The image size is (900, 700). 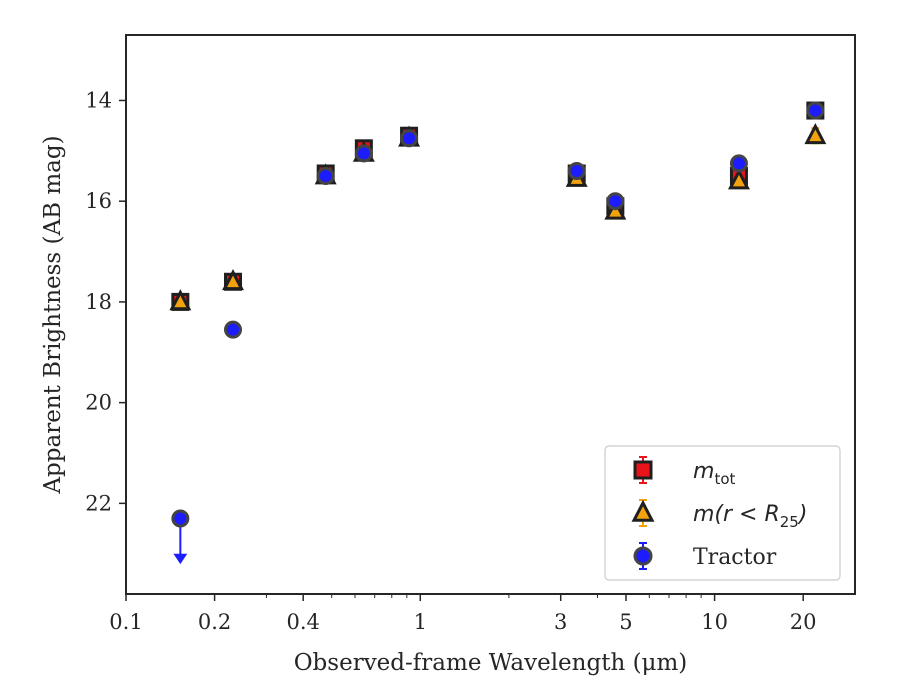 I want to click on legend-label: m(r < R25), so click(x=750, y=516).